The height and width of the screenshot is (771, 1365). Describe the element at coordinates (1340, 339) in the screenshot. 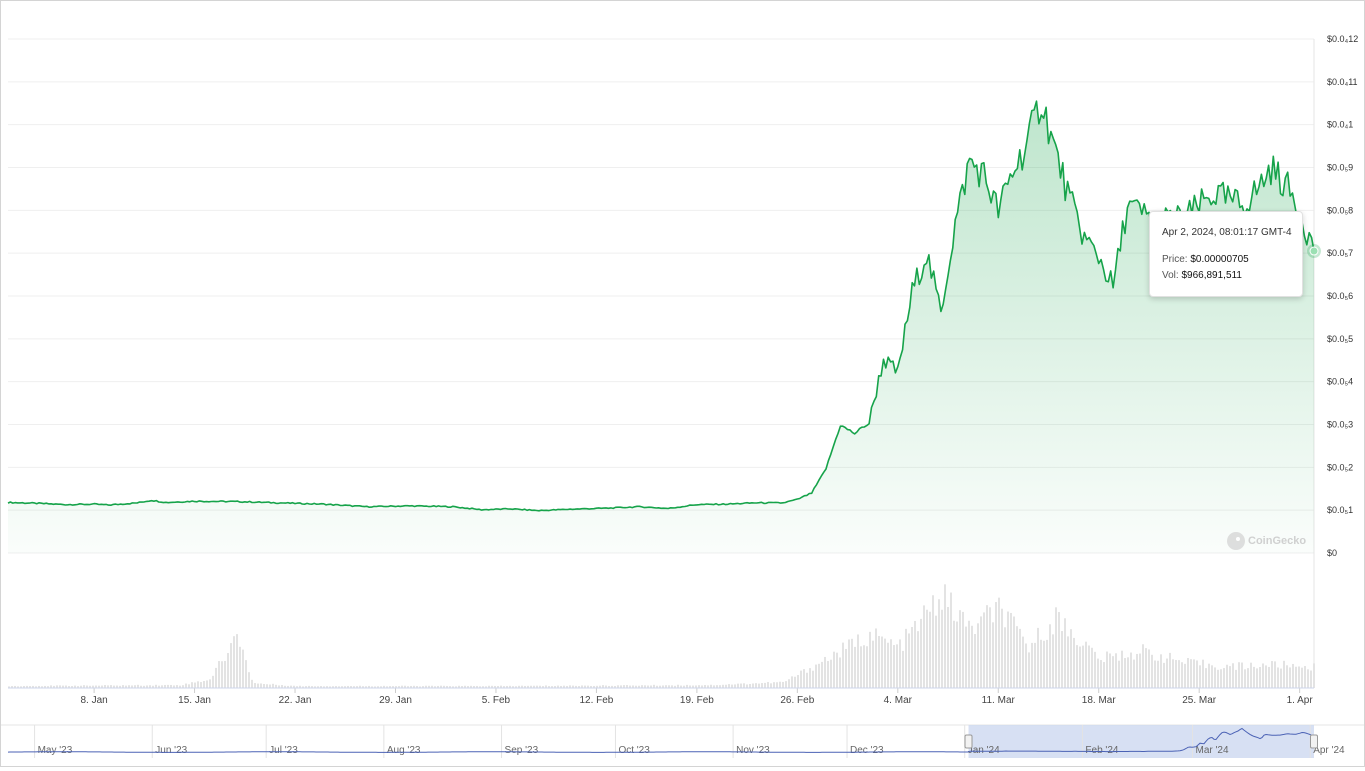

I see `y-tick-label: $0.0₅5` at that location.